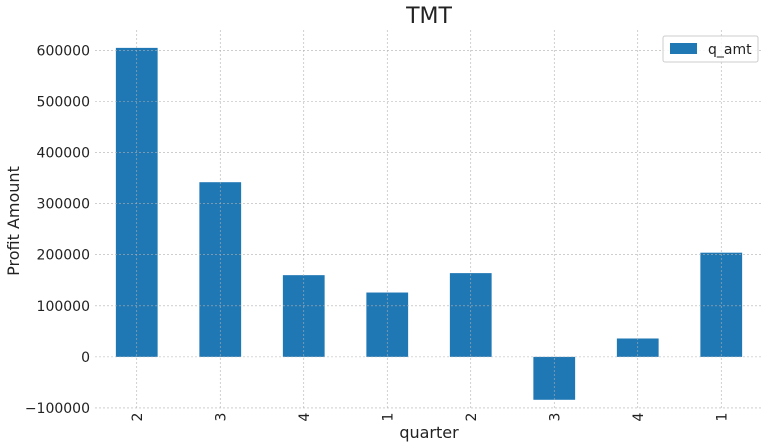 This screenshot has width=771, height=448. I want to click on legend-label: q_amt, so click(730, 50).